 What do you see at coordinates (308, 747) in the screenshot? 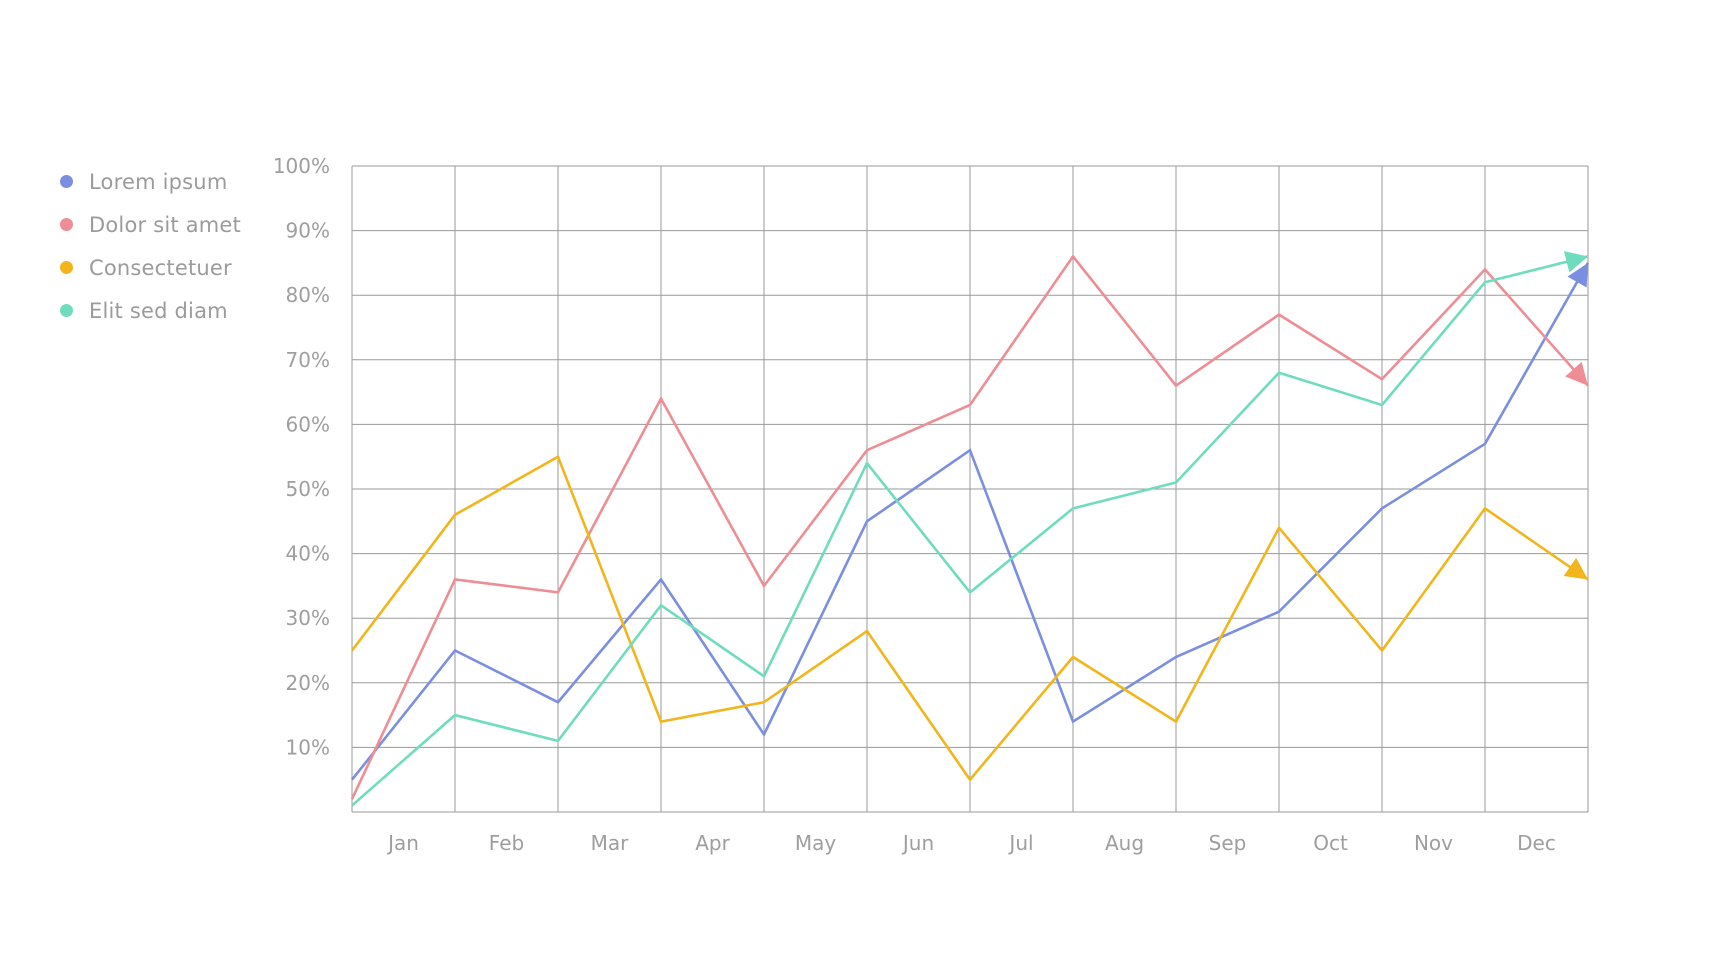
I see `y-tick-label: 10%` at bounding box center [308, 747].